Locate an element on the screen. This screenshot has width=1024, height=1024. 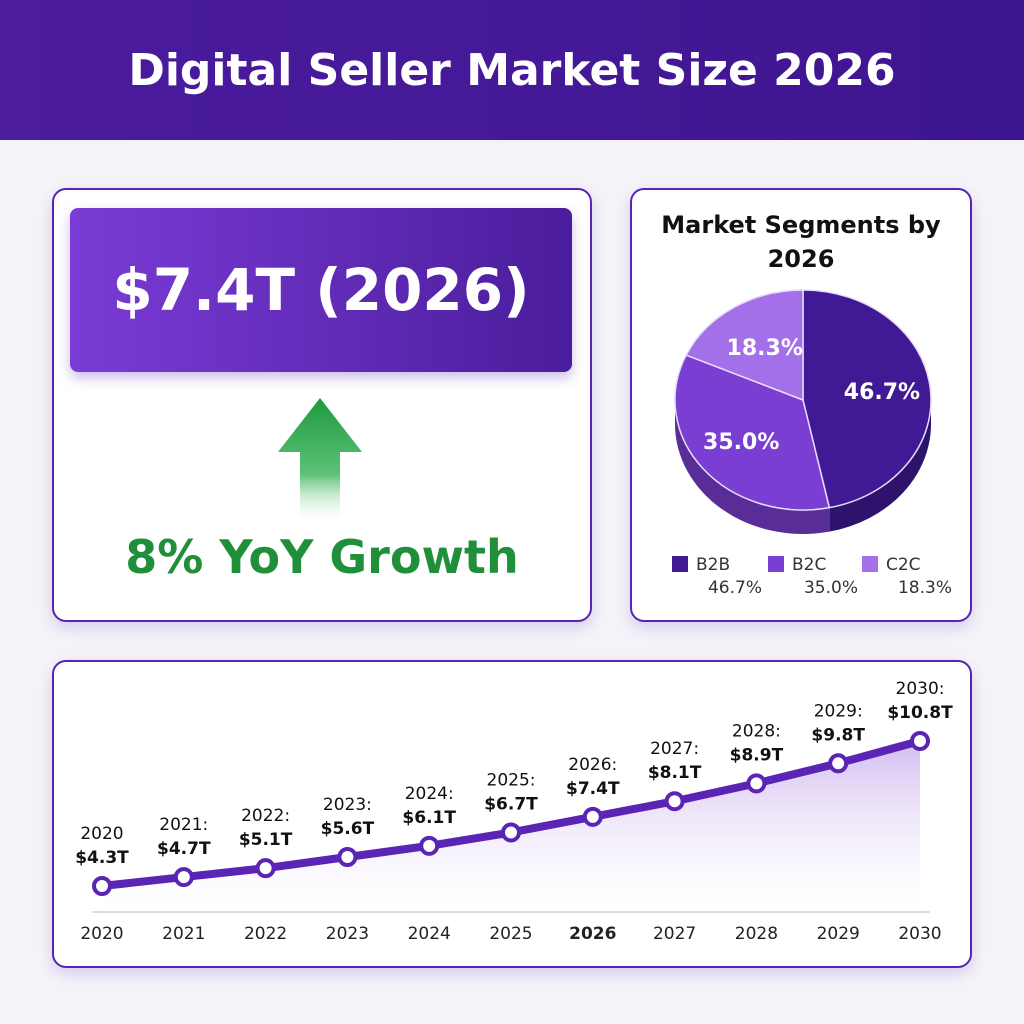
x-tick-label: 2030 is located at coordinates (919, 934).